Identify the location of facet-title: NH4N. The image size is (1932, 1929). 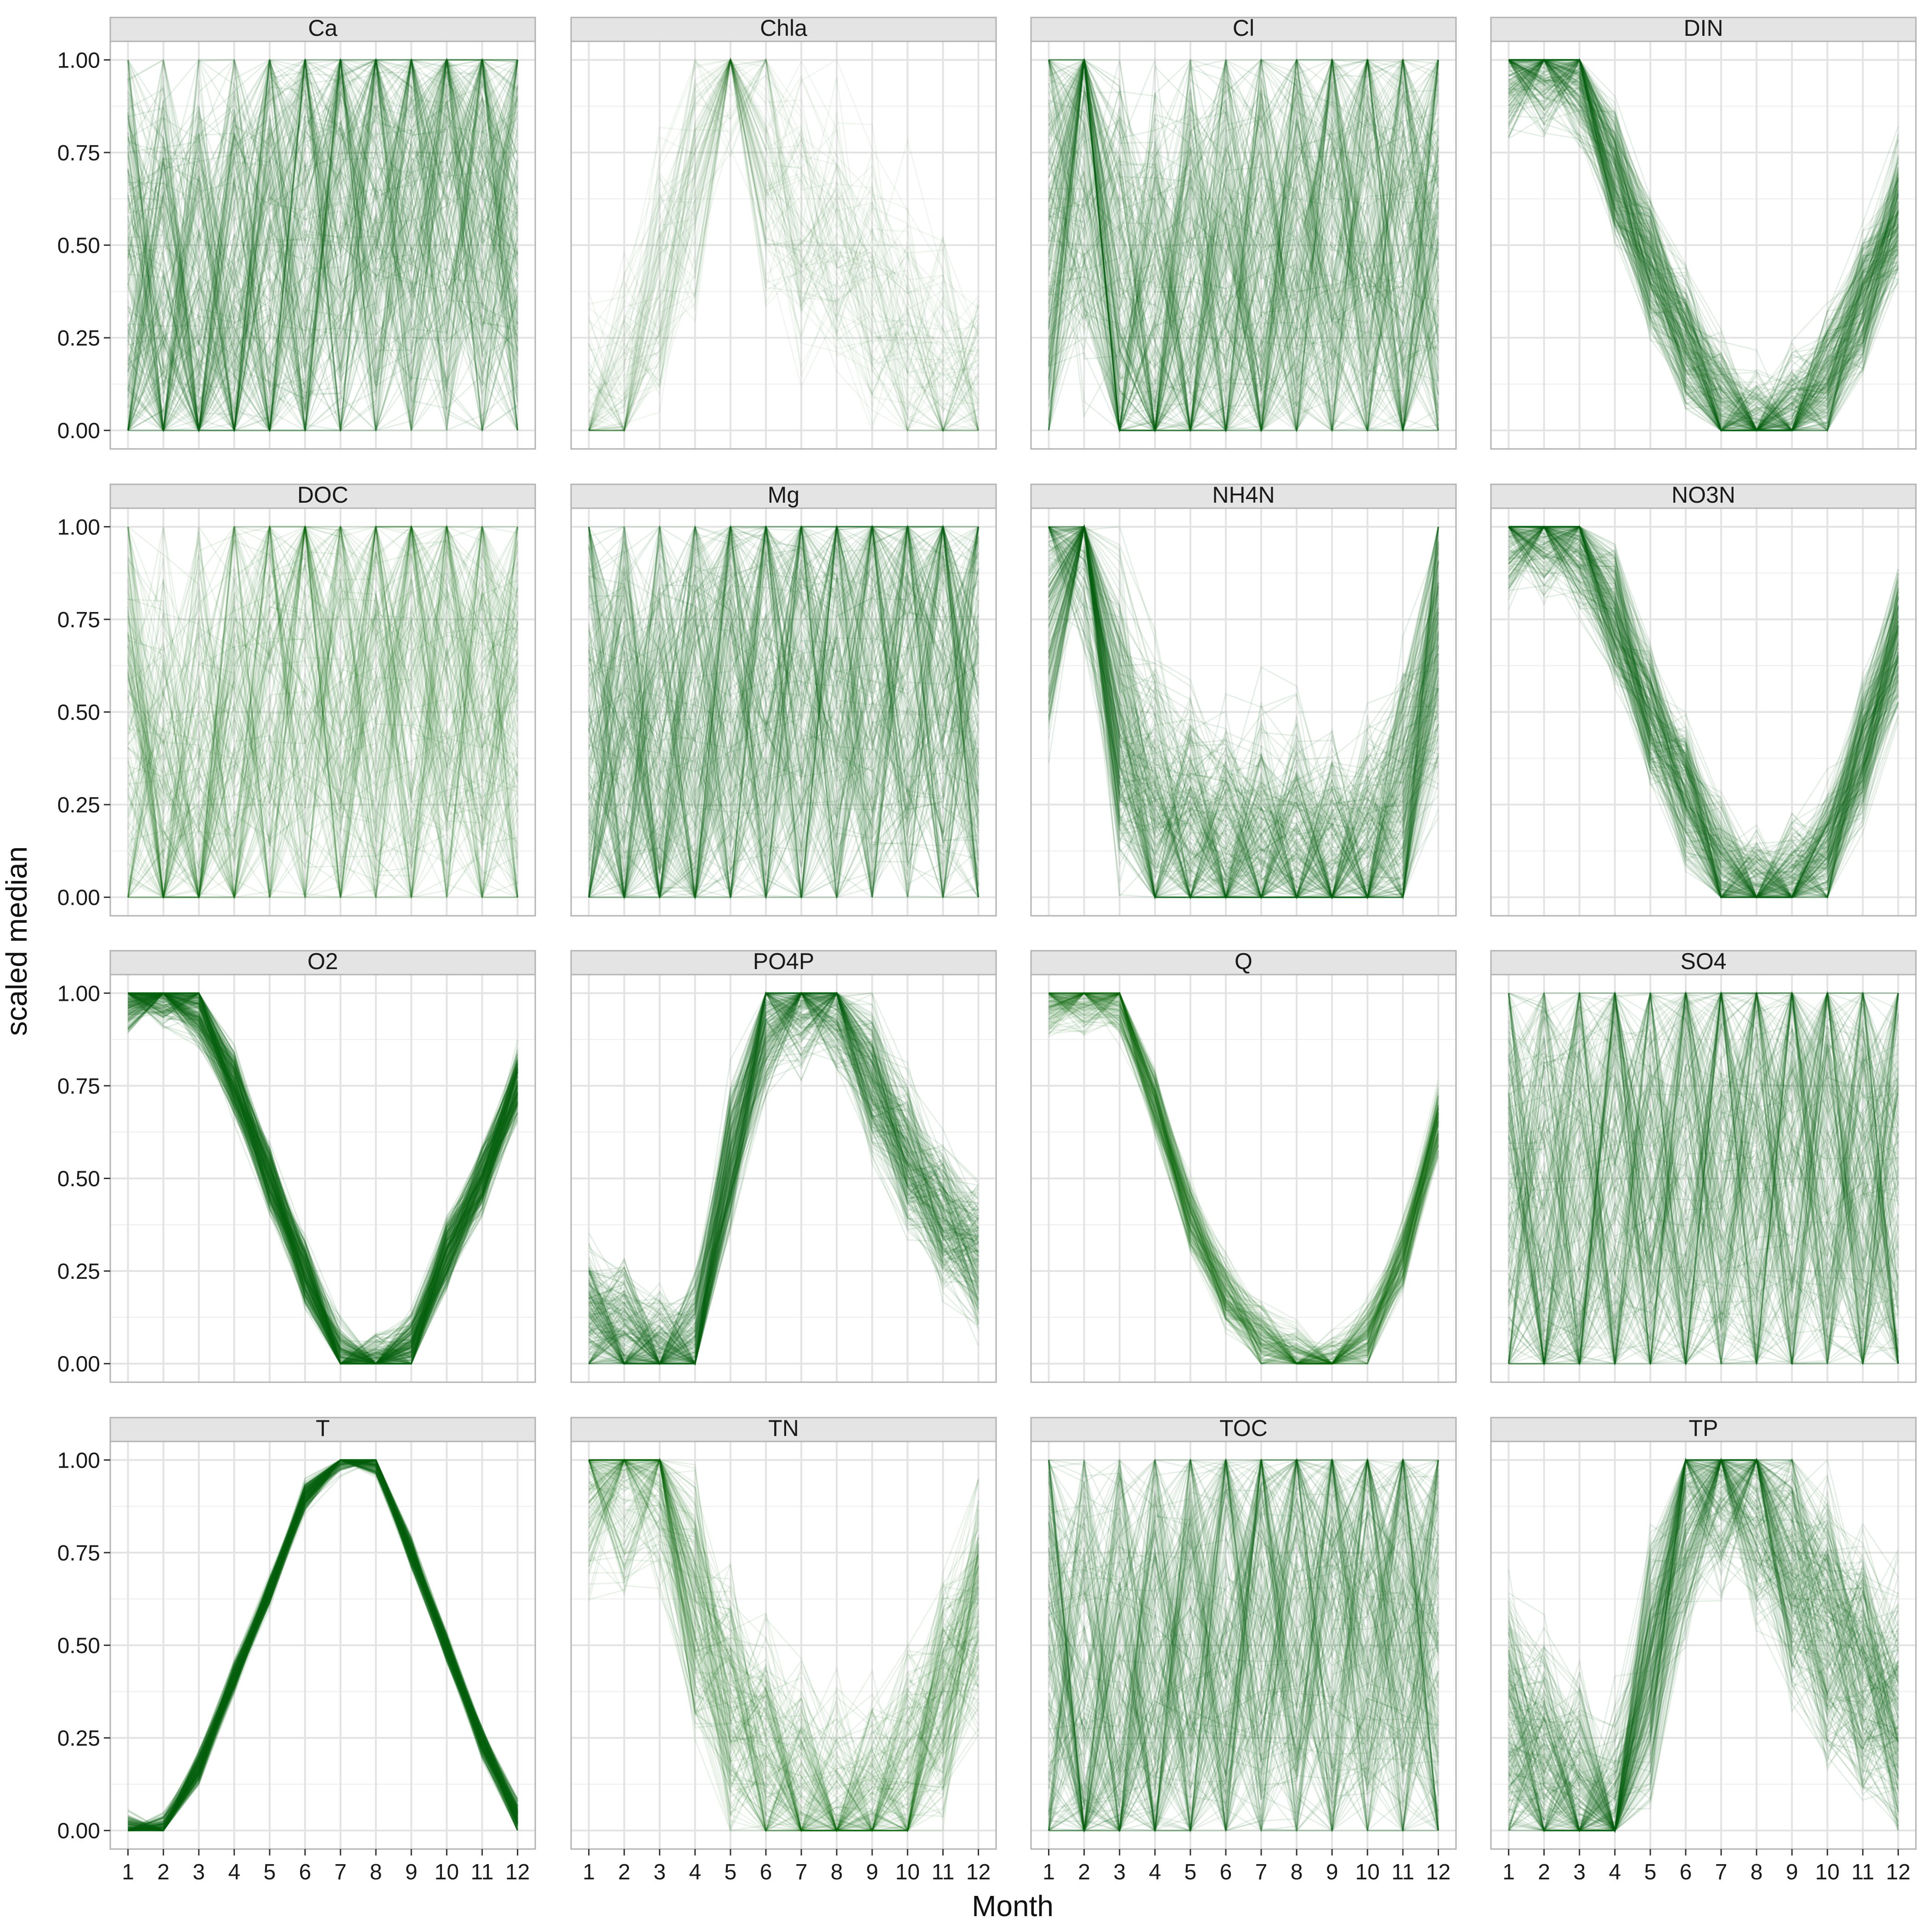
(1243, 495).